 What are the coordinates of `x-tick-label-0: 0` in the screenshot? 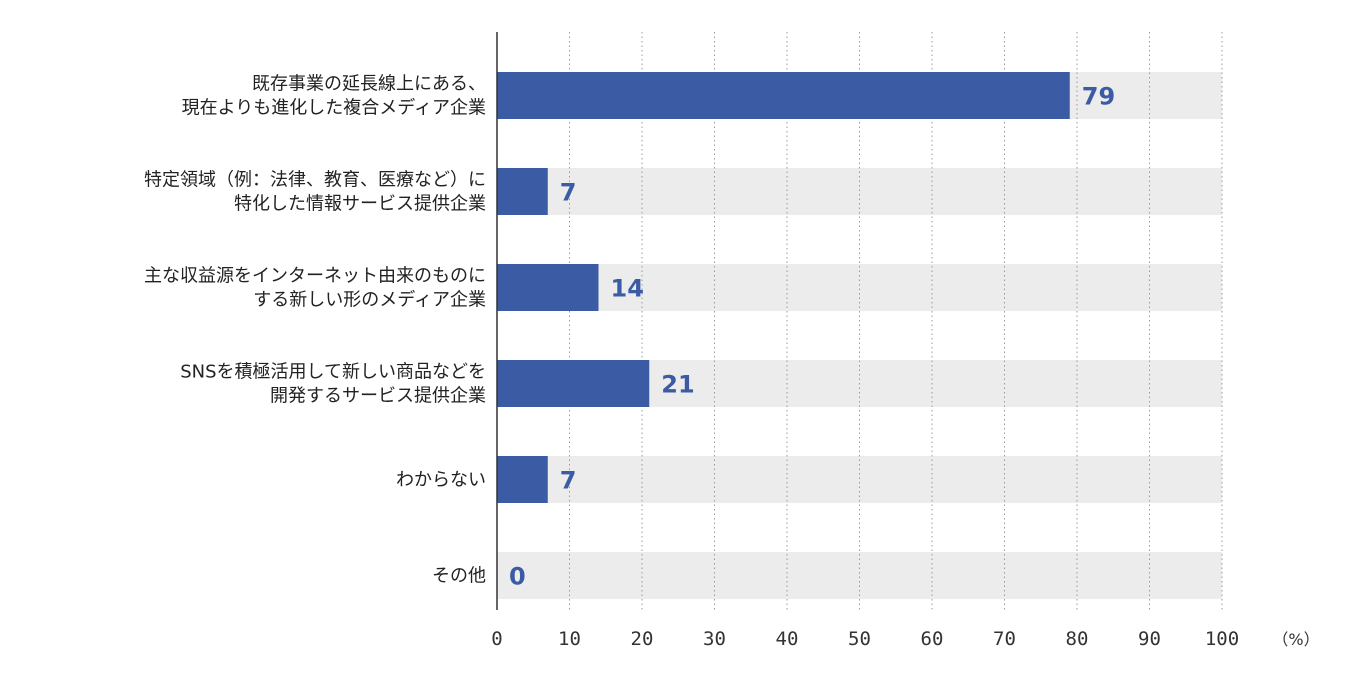 It's located at (496, 639).